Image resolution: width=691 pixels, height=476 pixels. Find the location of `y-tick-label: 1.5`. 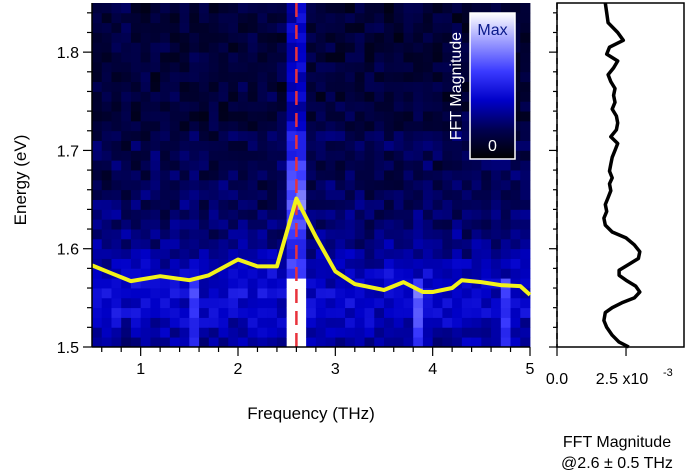

y-tick-label: 1.5 is located at coordinates (68, 348).